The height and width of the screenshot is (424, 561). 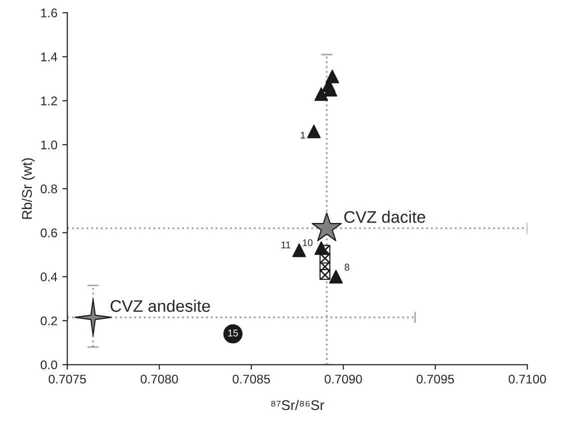 What do you see at coordinates (49, 233) in the screenshot?
I see `y-tick-label: 0.6` at bounding box center [49, 233].